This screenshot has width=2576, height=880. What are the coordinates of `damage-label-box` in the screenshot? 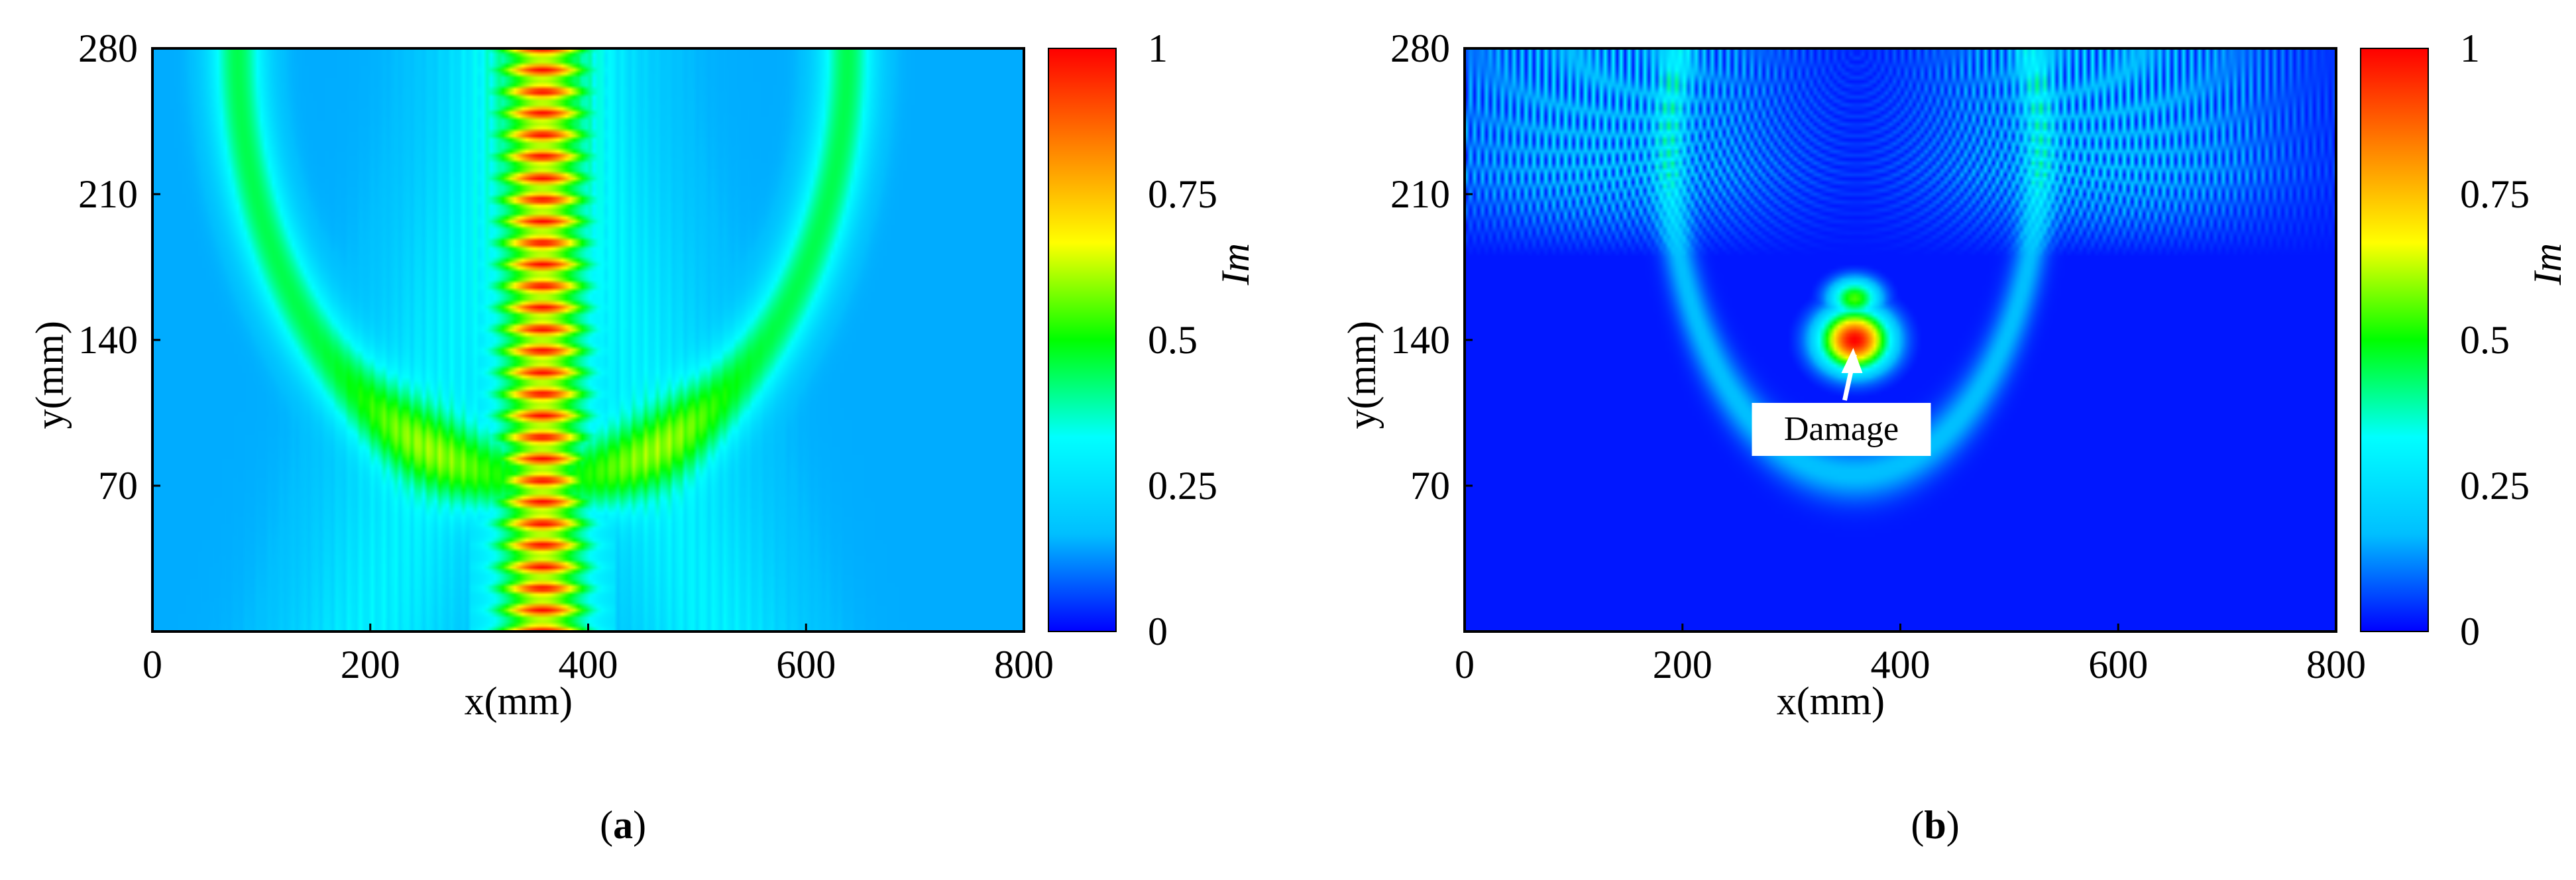 It's located at (1841, 429).